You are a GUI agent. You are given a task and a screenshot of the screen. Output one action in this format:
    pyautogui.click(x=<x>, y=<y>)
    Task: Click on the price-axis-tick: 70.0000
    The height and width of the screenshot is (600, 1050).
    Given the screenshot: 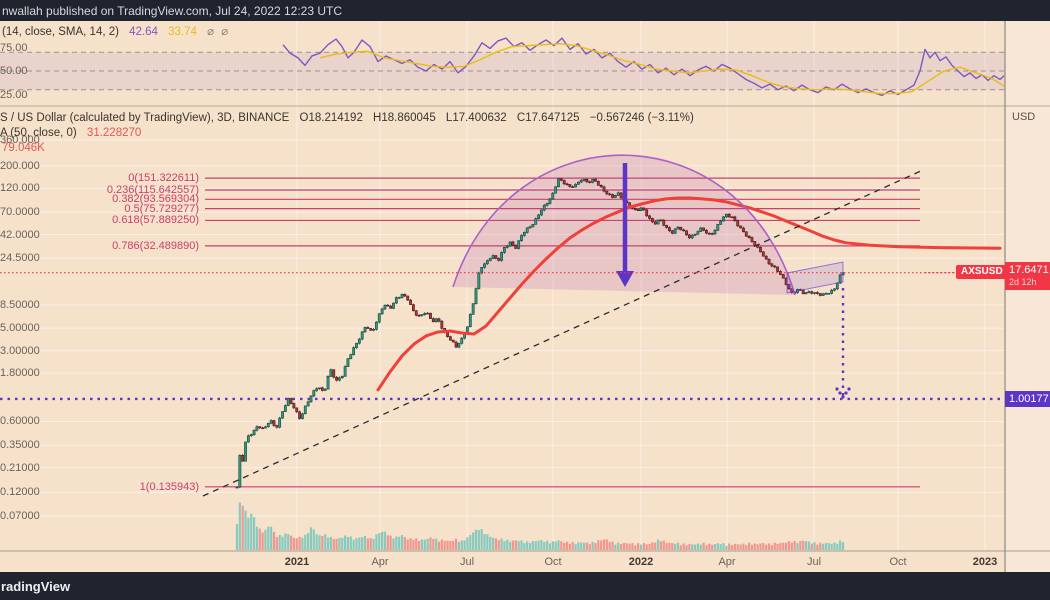 What is the action you would take?
    pyautogui.click(x=20, y=212)
    